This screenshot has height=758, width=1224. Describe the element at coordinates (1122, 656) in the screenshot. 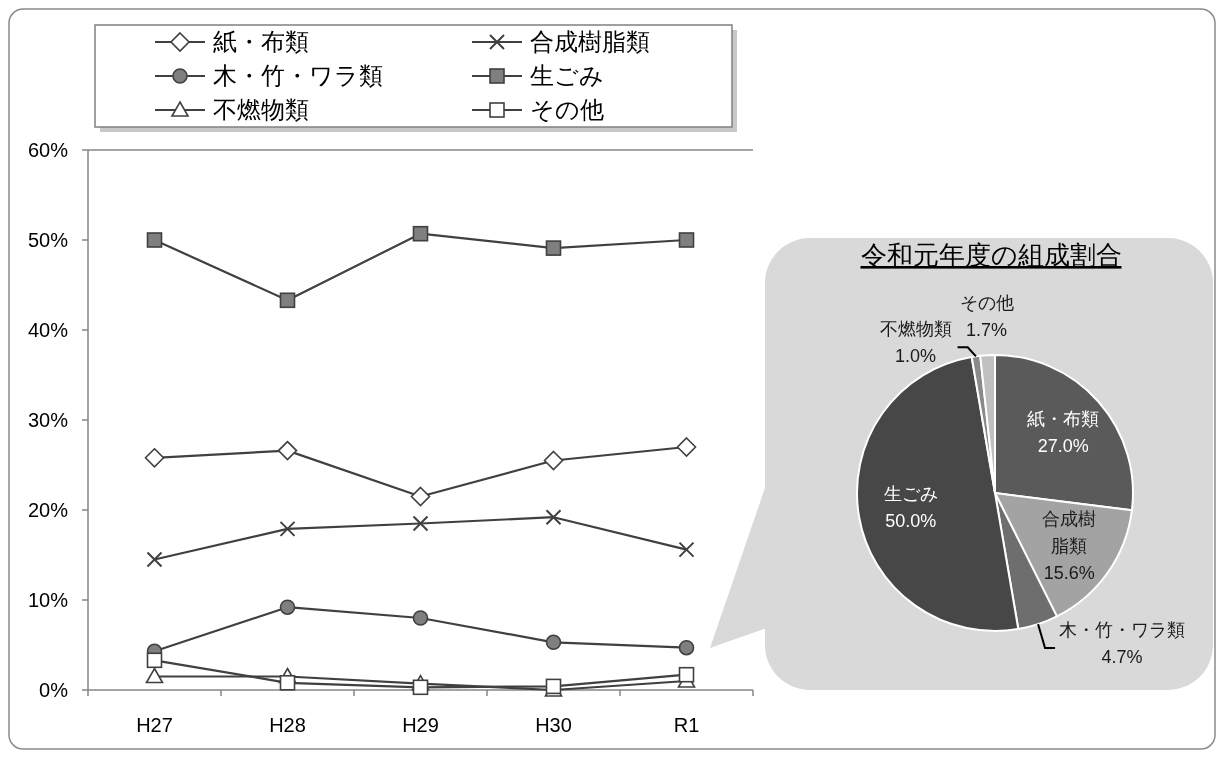

I see `data-label: 4.7%` at that location.